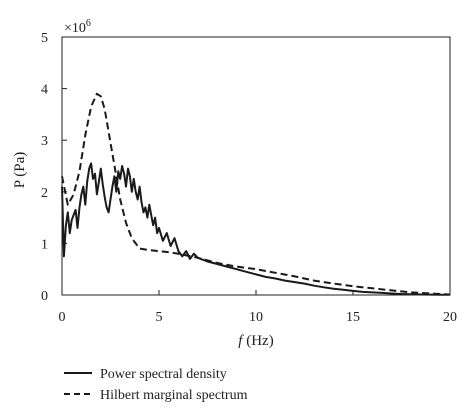 The width and height of the screenshot is (474, 420). What do you see at coordinates (450, 317) in the screenshot?
I see `x-tick-label: 20` at bounding box center [450, 317].